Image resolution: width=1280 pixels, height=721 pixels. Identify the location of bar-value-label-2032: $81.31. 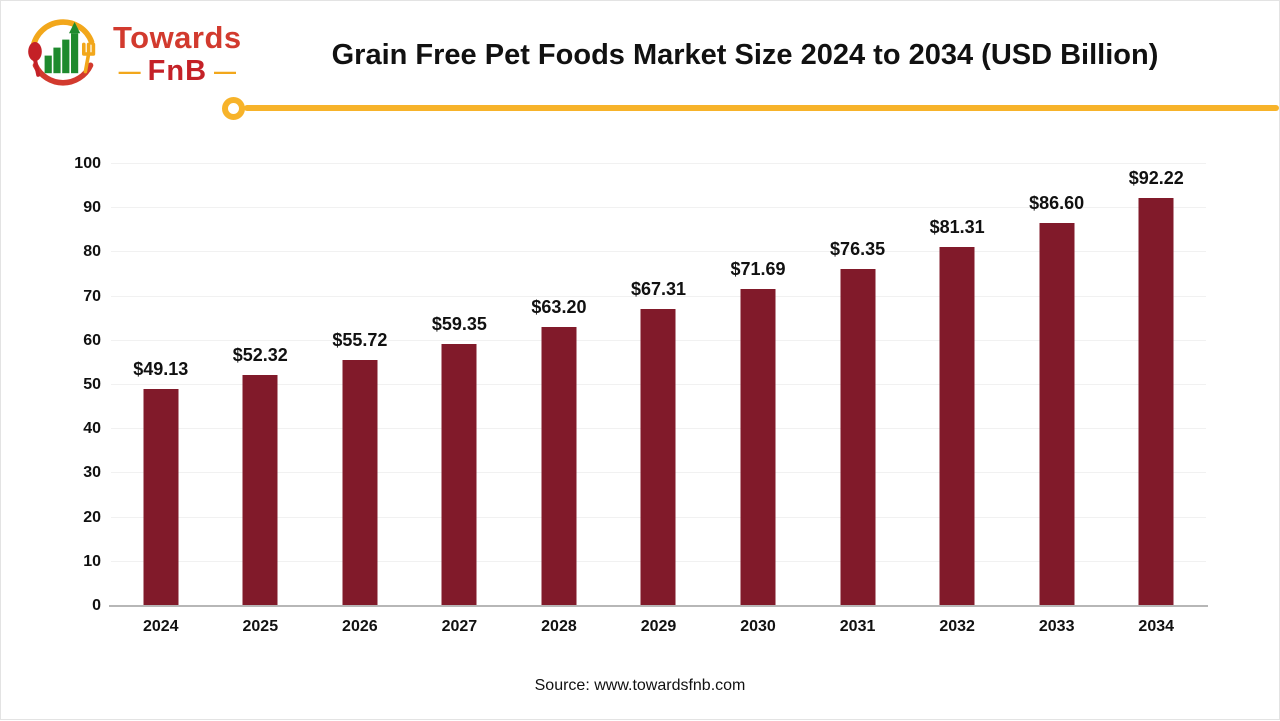
(957, 226).